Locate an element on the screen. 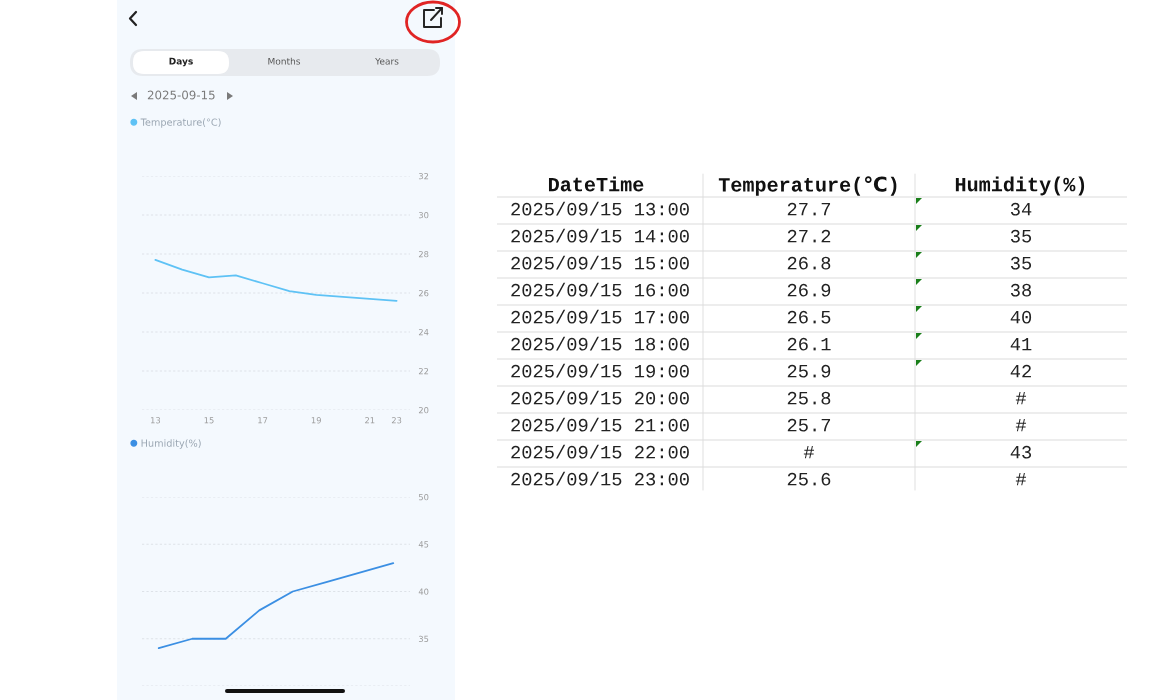 The image size is (1170, 700). text: 43 is located at coordinates (1021, 452).